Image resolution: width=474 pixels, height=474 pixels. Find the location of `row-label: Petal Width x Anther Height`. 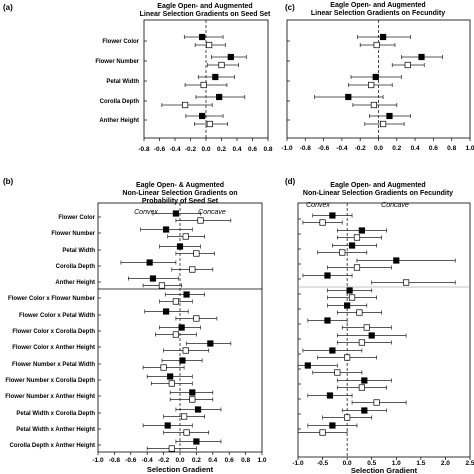

row-label: Petal Width x Anther Height is located at coordinates (55, 430).